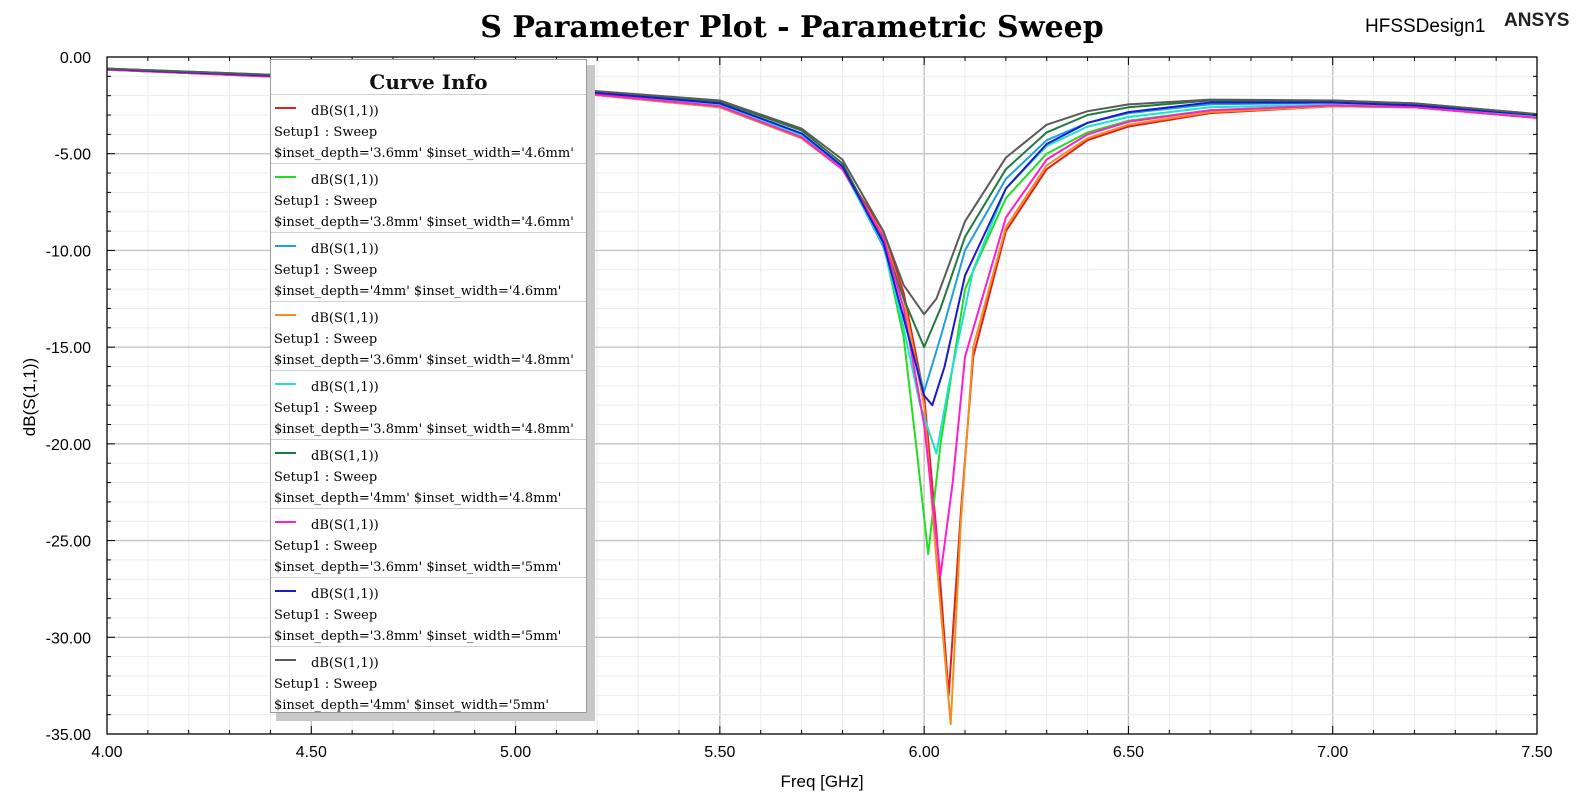  I want to click on y-tick-label: -35.00, so click(68, 735).